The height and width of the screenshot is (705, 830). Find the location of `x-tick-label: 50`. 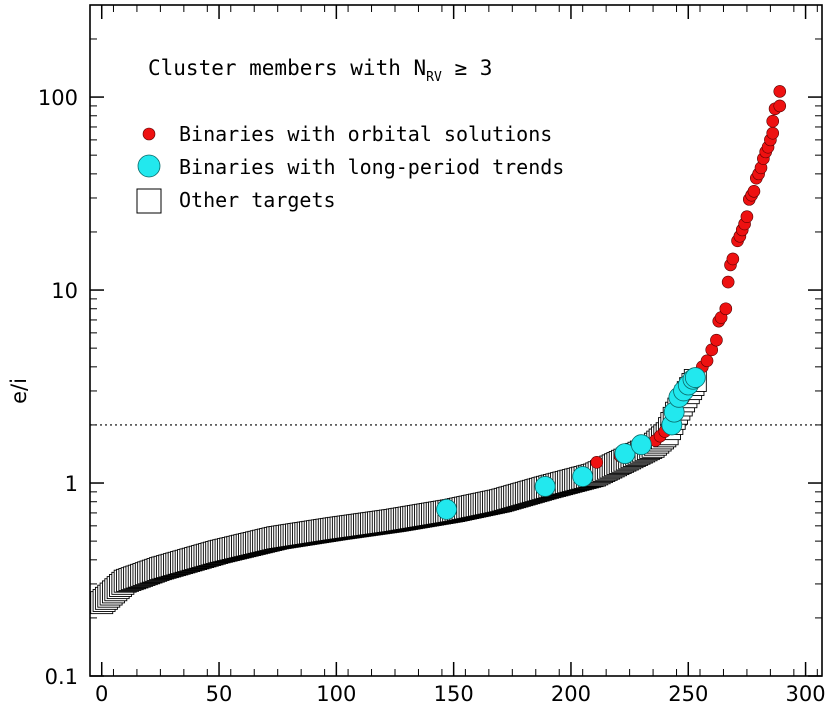

x-tick-label: 50 is located at coordinates (219, 693).